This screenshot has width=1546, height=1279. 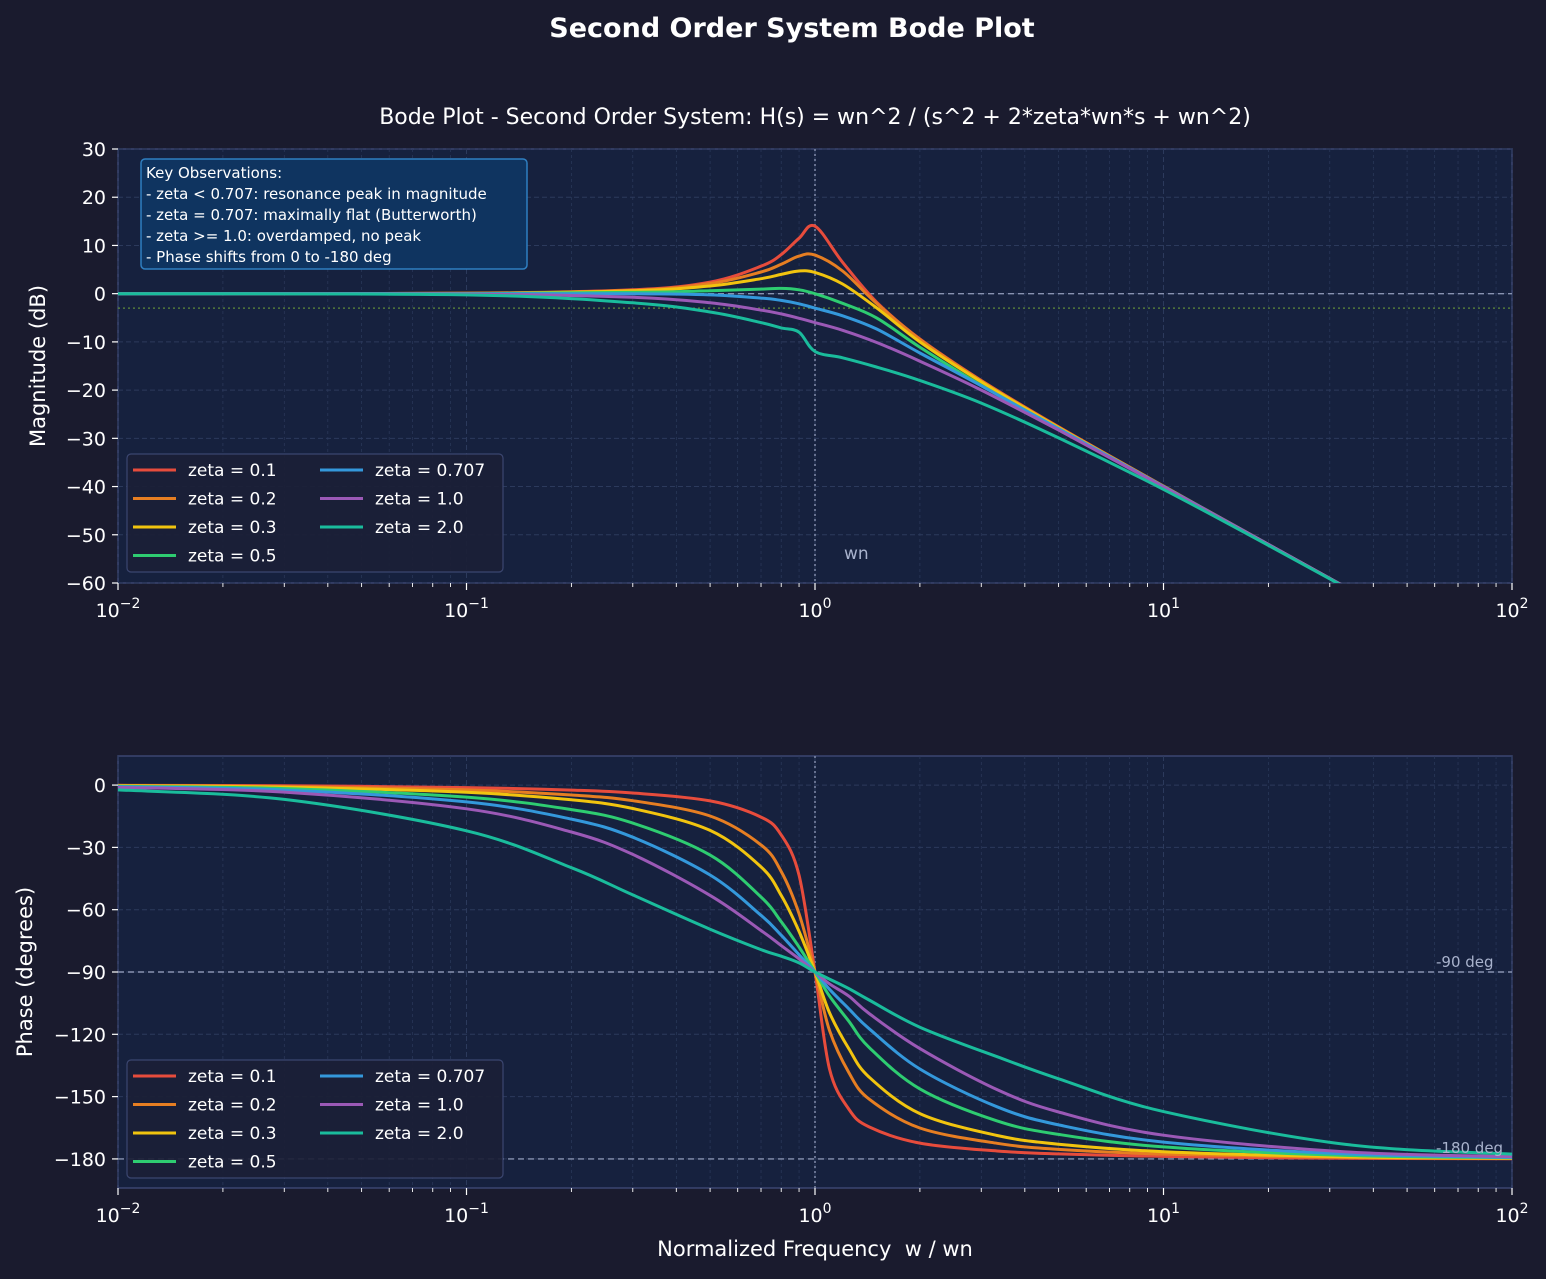 What do you see at coordinates (94, 198) in the screenshot?
I see `y-tick-label: 20` at bounding box center [94, 198].